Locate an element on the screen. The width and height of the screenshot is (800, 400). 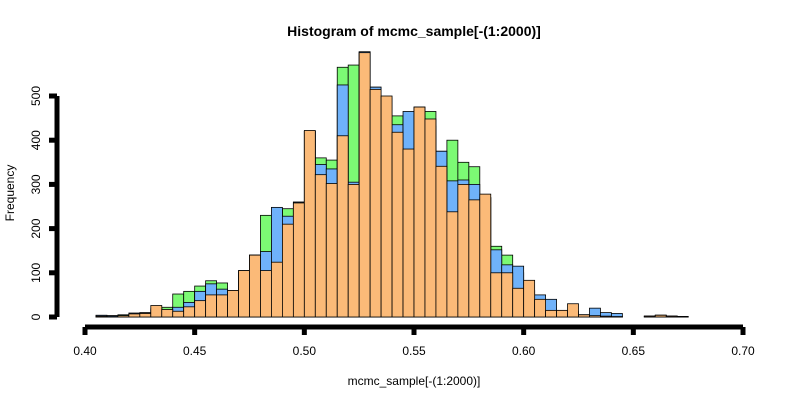
y-tick-label: 0 is located at coordinates (36, 316).